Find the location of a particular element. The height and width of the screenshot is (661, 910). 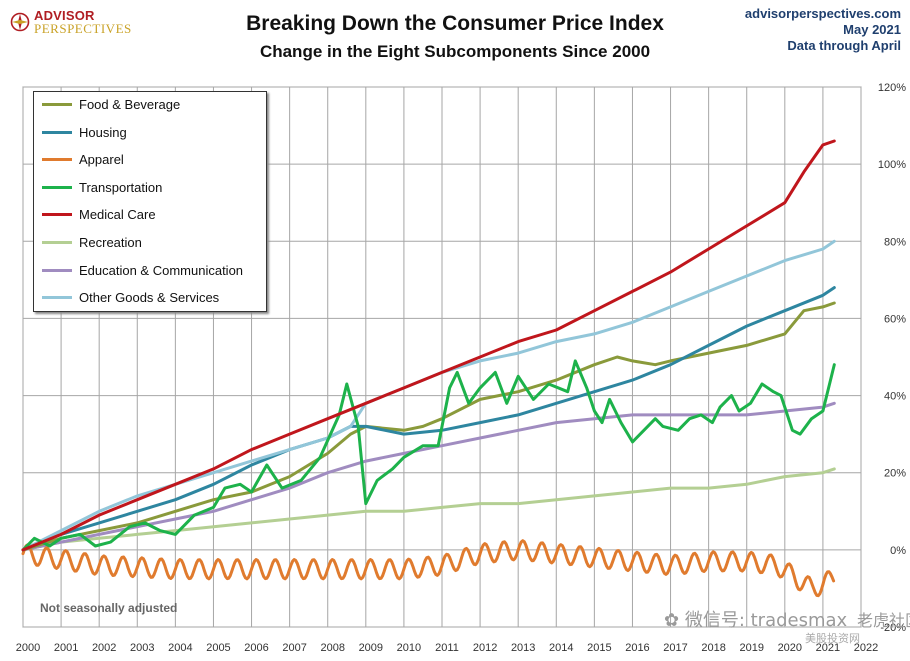

brand-name-line1: ADVISOR is located at coordinates (64, 15).